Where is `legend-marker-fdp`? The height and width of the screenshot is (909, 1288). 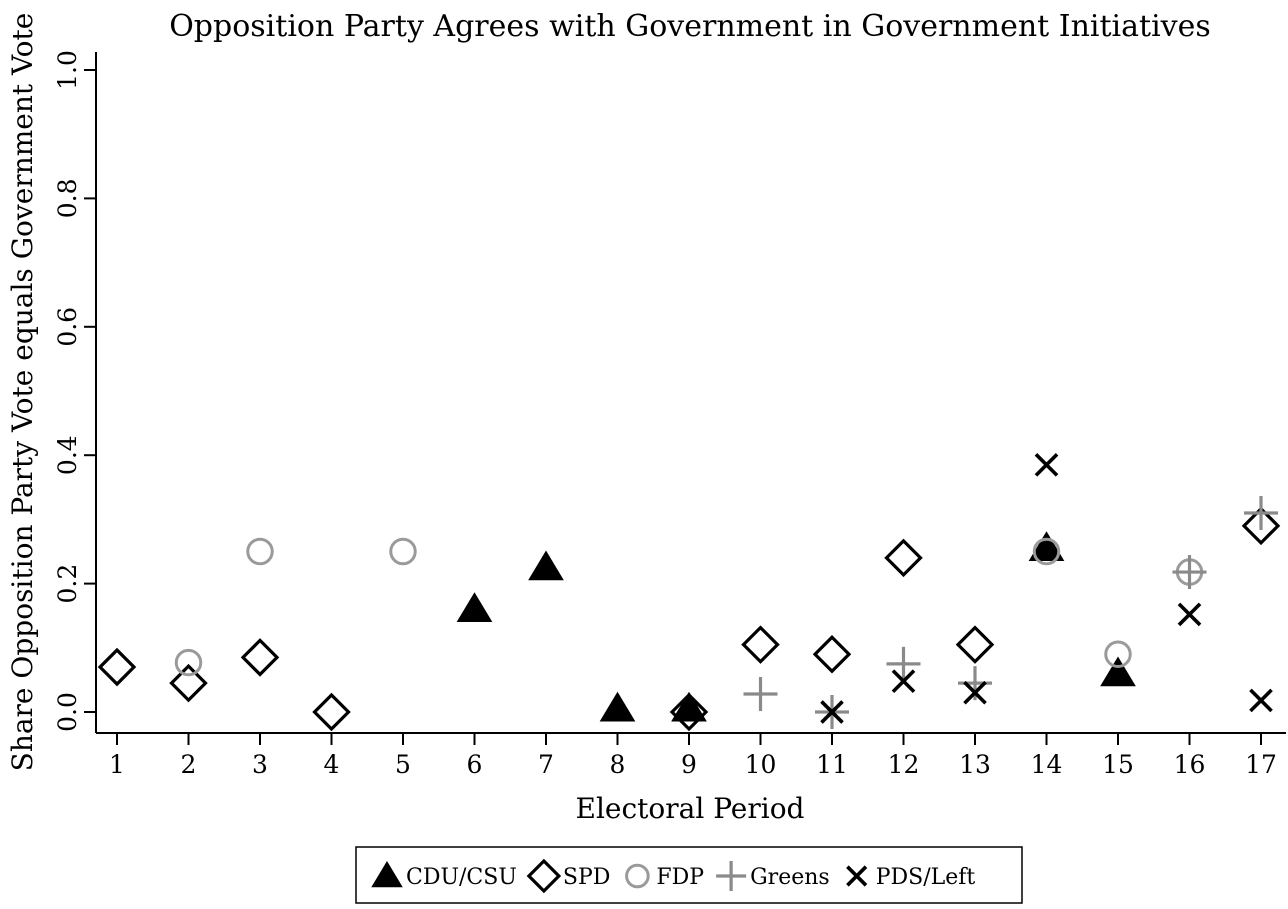 legend-marker-fdp is located at coordinates (637, 876).